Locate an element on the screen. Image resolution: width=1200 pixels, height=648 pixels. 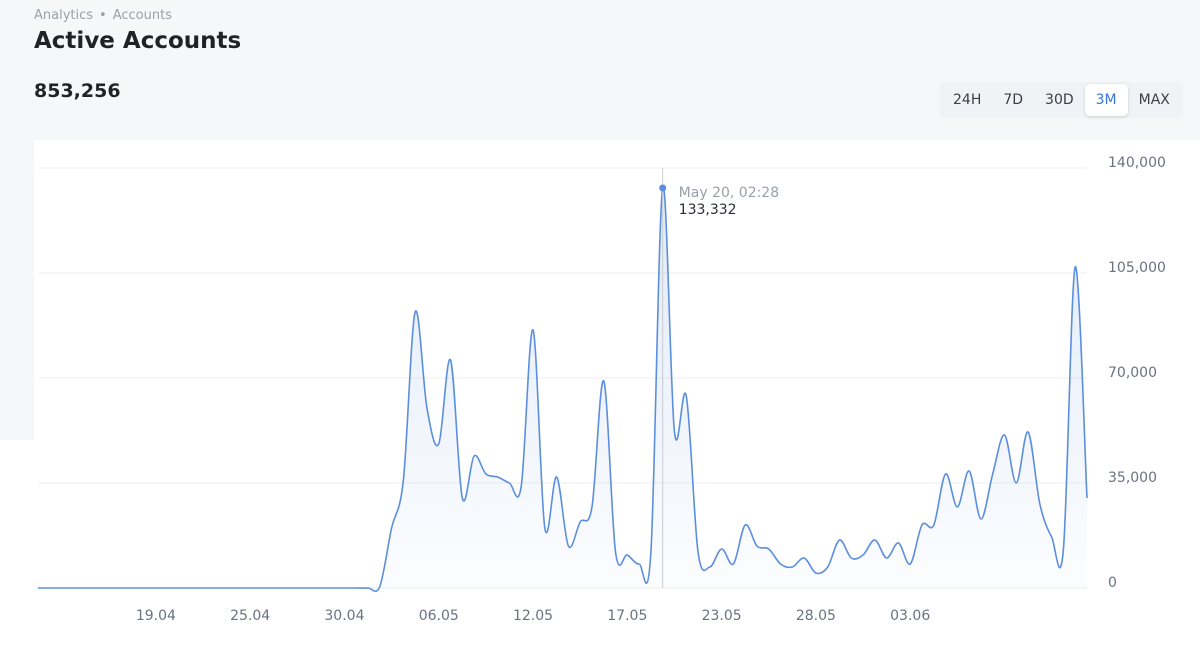
range-button: 24H is located at coordinates (967, 100).